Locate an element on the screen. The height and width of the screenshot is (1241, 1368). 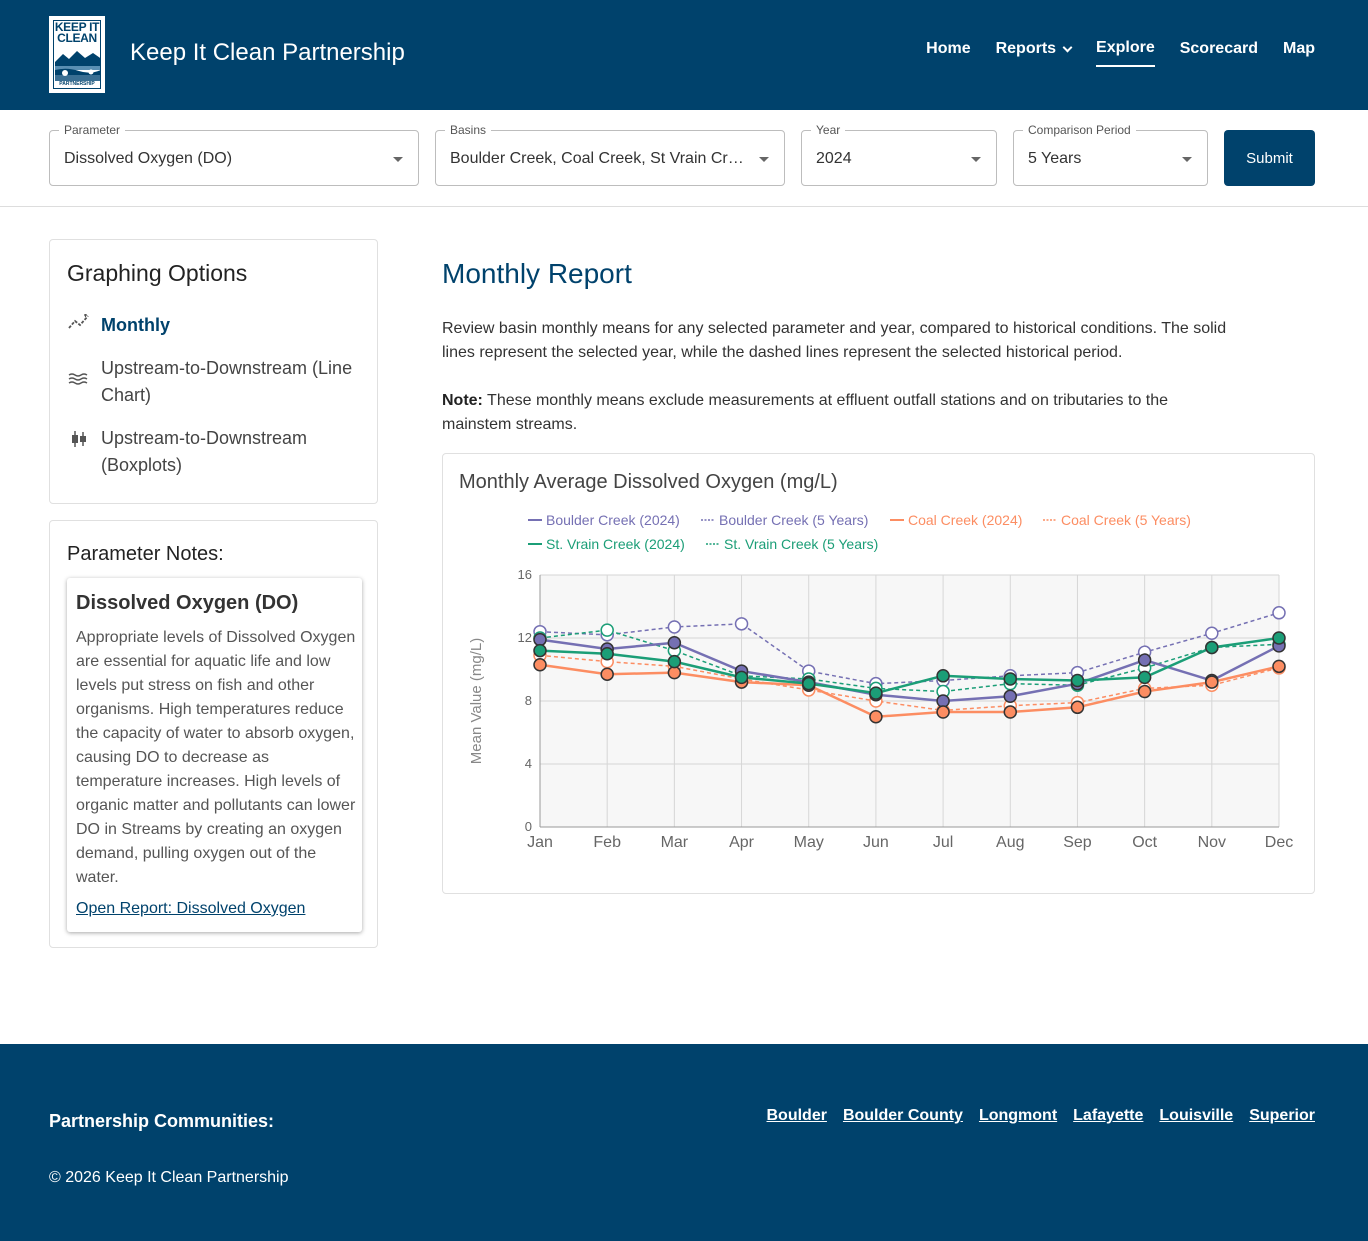
legend-label: Coal Creek (2024) is located at coordinates (965, 520).